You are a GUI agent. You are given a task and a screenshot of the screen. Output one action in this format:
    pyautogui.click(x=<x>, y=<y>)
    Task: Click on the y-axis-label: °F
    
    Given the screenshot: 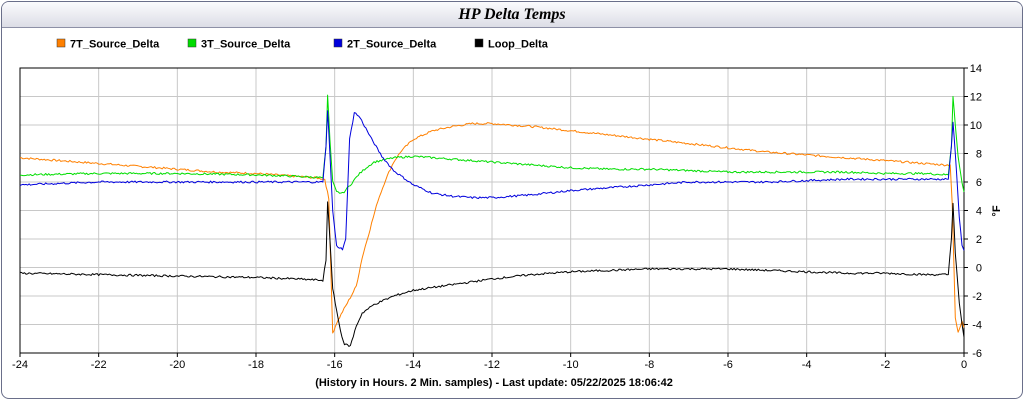 What is the action you would take?
    pyautogui.click(x=997, y=210)
    